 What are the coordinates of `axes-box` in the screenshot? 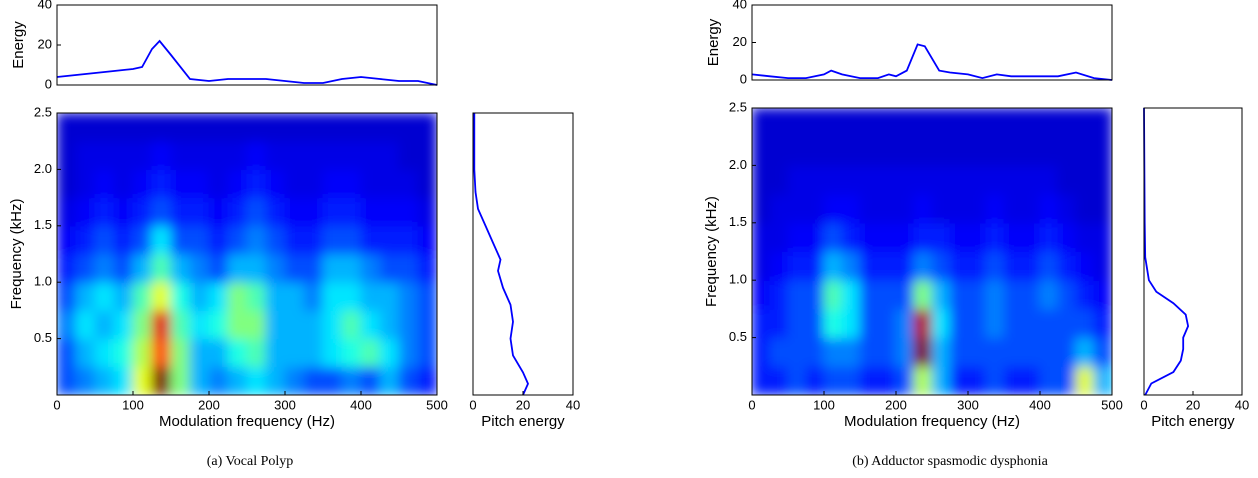 It's located at (932, 42).